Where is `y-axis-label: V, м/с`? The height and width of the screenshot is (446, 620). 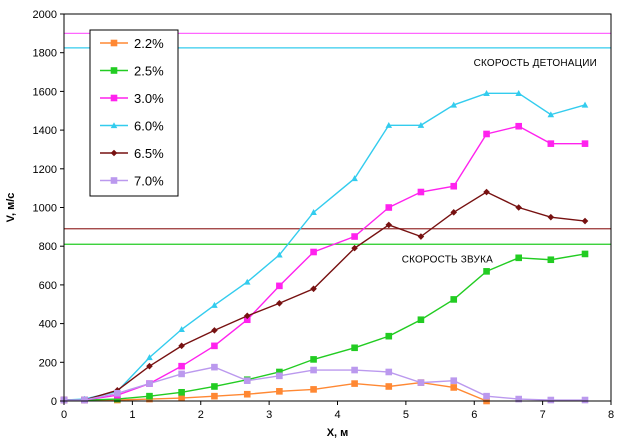 y-axis-label: V, м/с is located at coordinates (11, 208).